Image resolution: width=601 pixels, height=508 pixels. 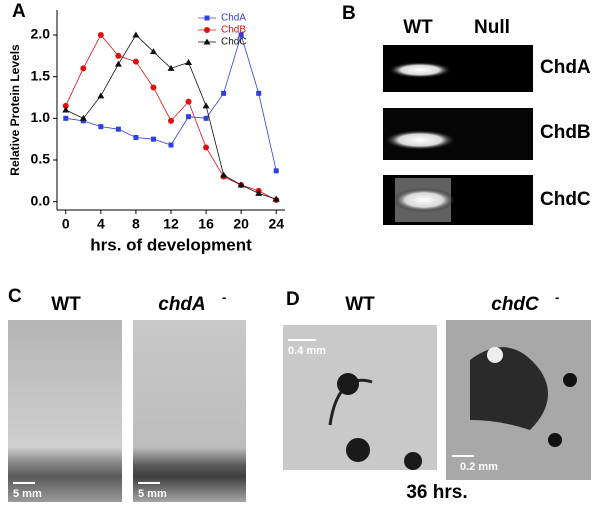 I want to click on x-tick-label: 24, so click(x=276, y=224).